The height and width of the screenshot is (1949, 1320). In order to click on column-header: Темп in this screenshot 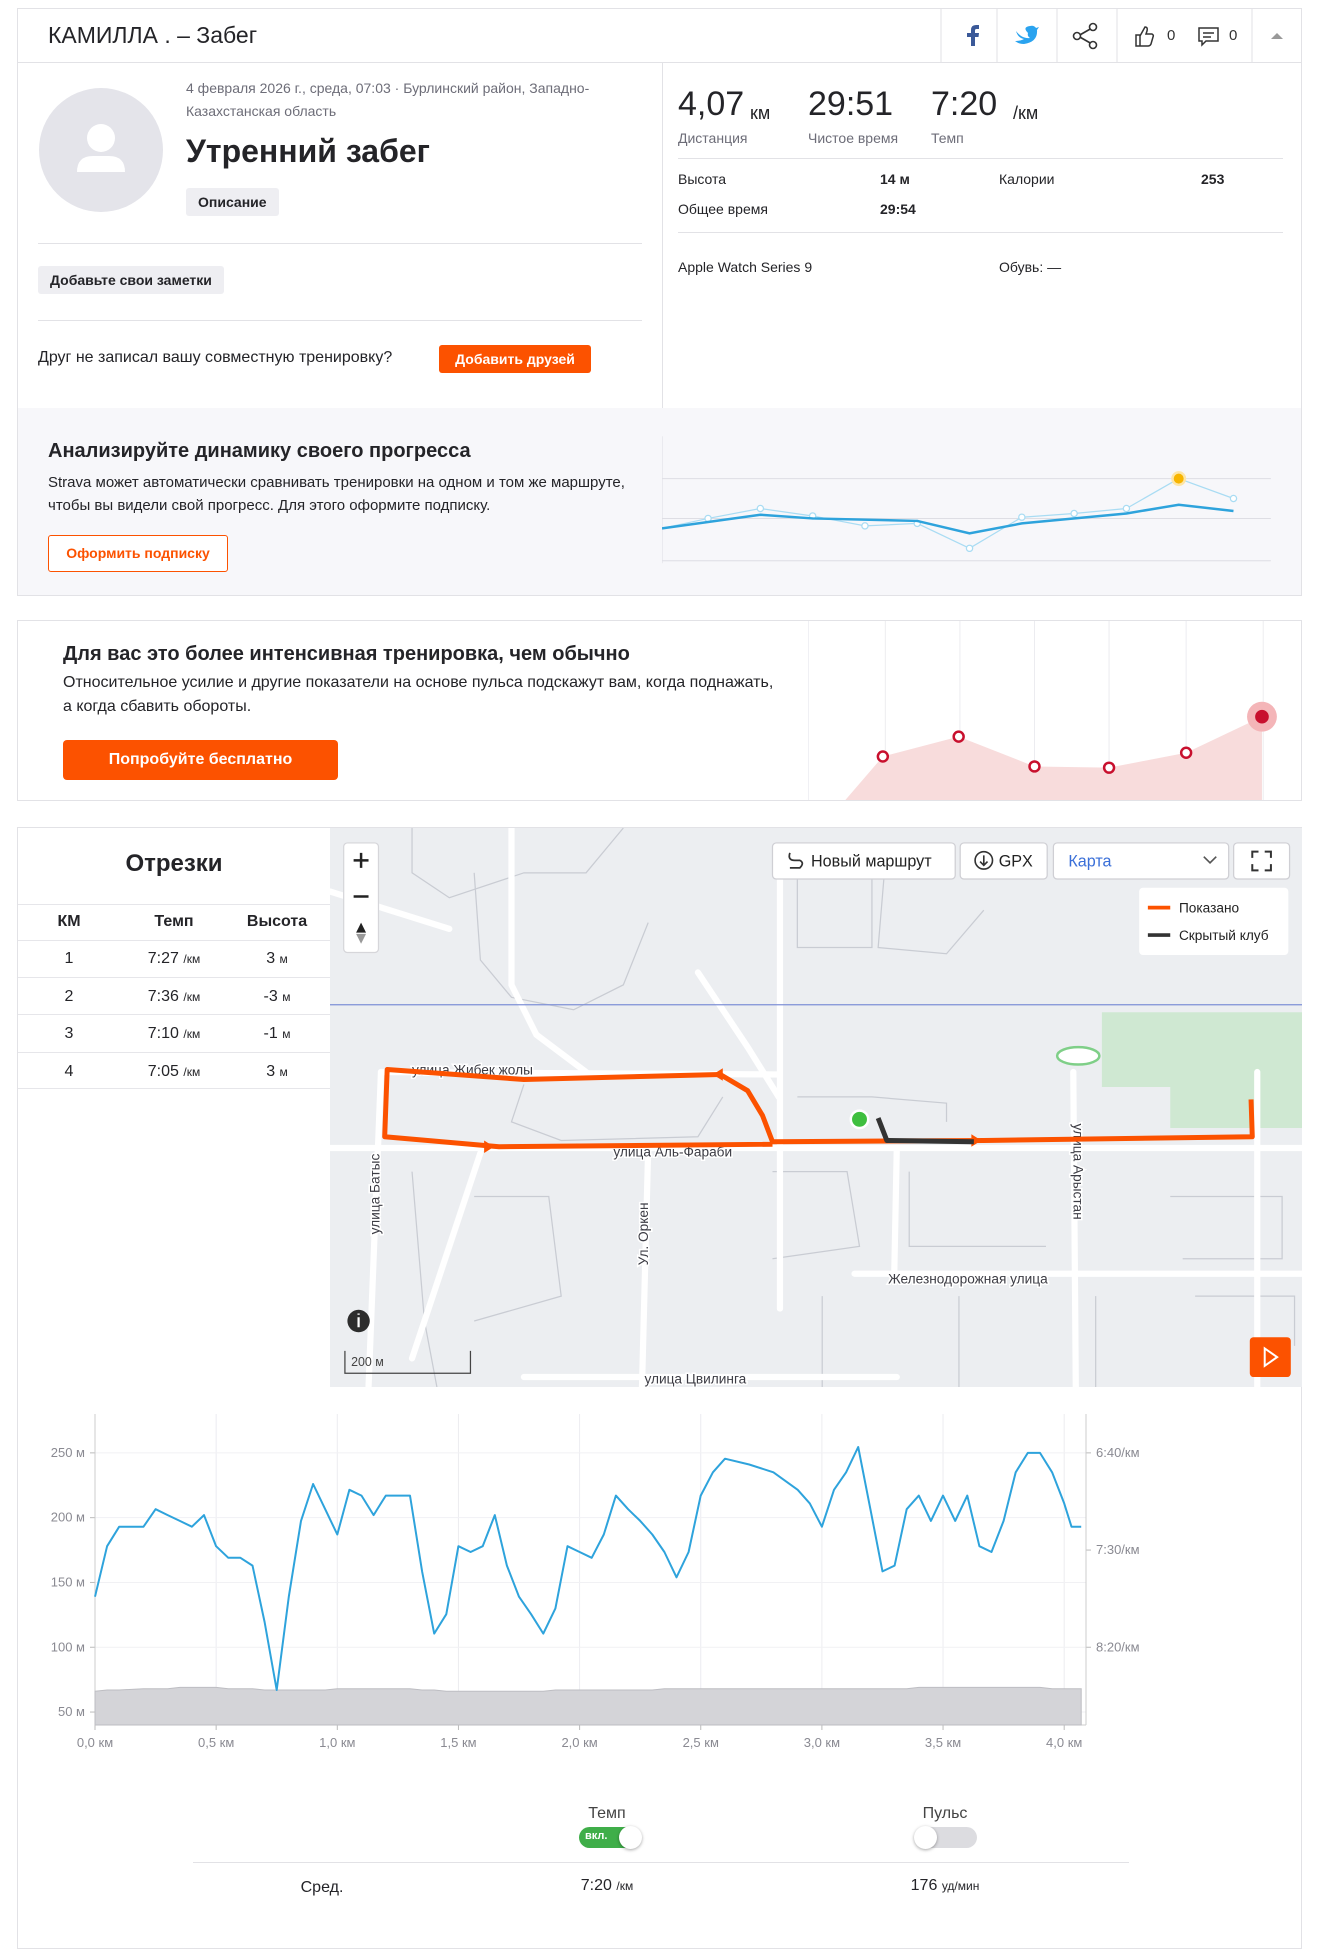, I will do `click(174, 921)`.